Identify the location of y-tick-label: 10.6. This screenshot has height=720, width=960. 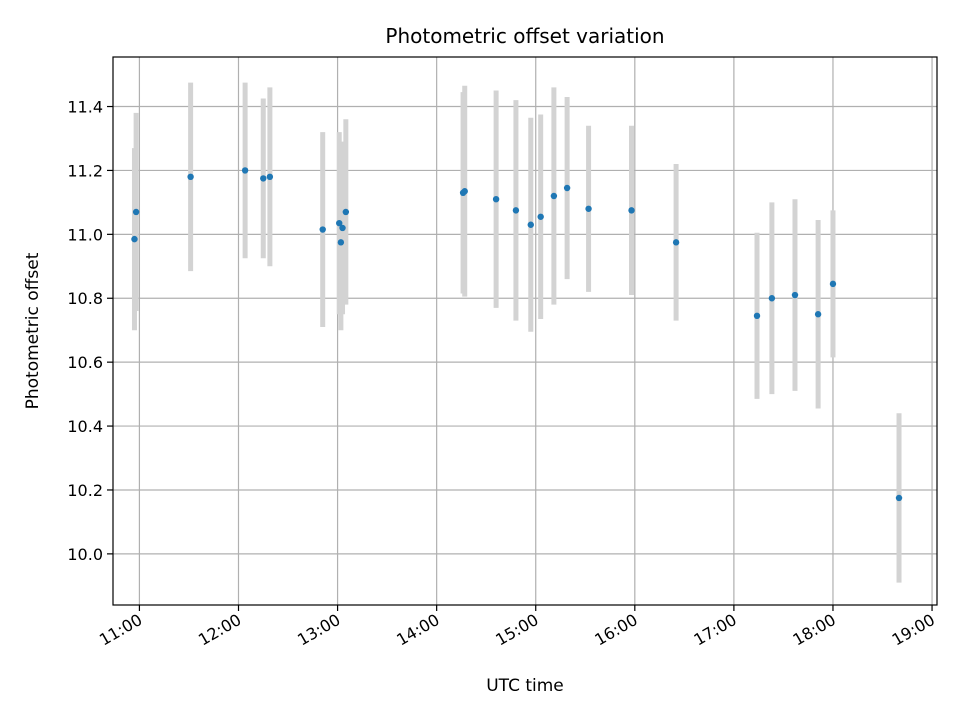
(85, 362).